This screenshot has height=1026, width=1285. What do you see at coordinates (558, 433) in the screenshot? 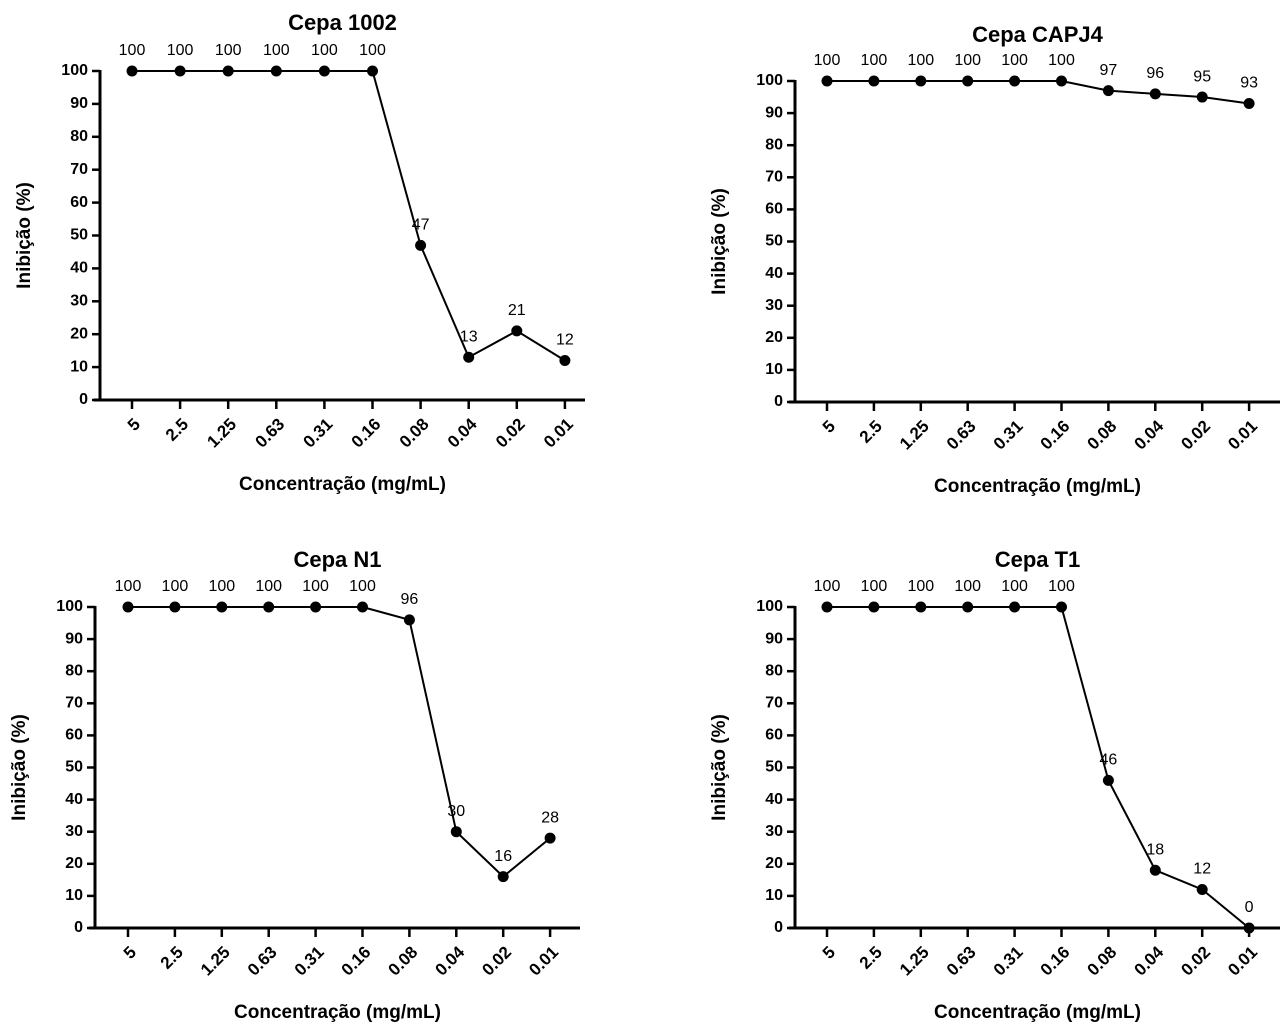
I see `x-tick-label: 0.01` at bounding box center [558, 433].